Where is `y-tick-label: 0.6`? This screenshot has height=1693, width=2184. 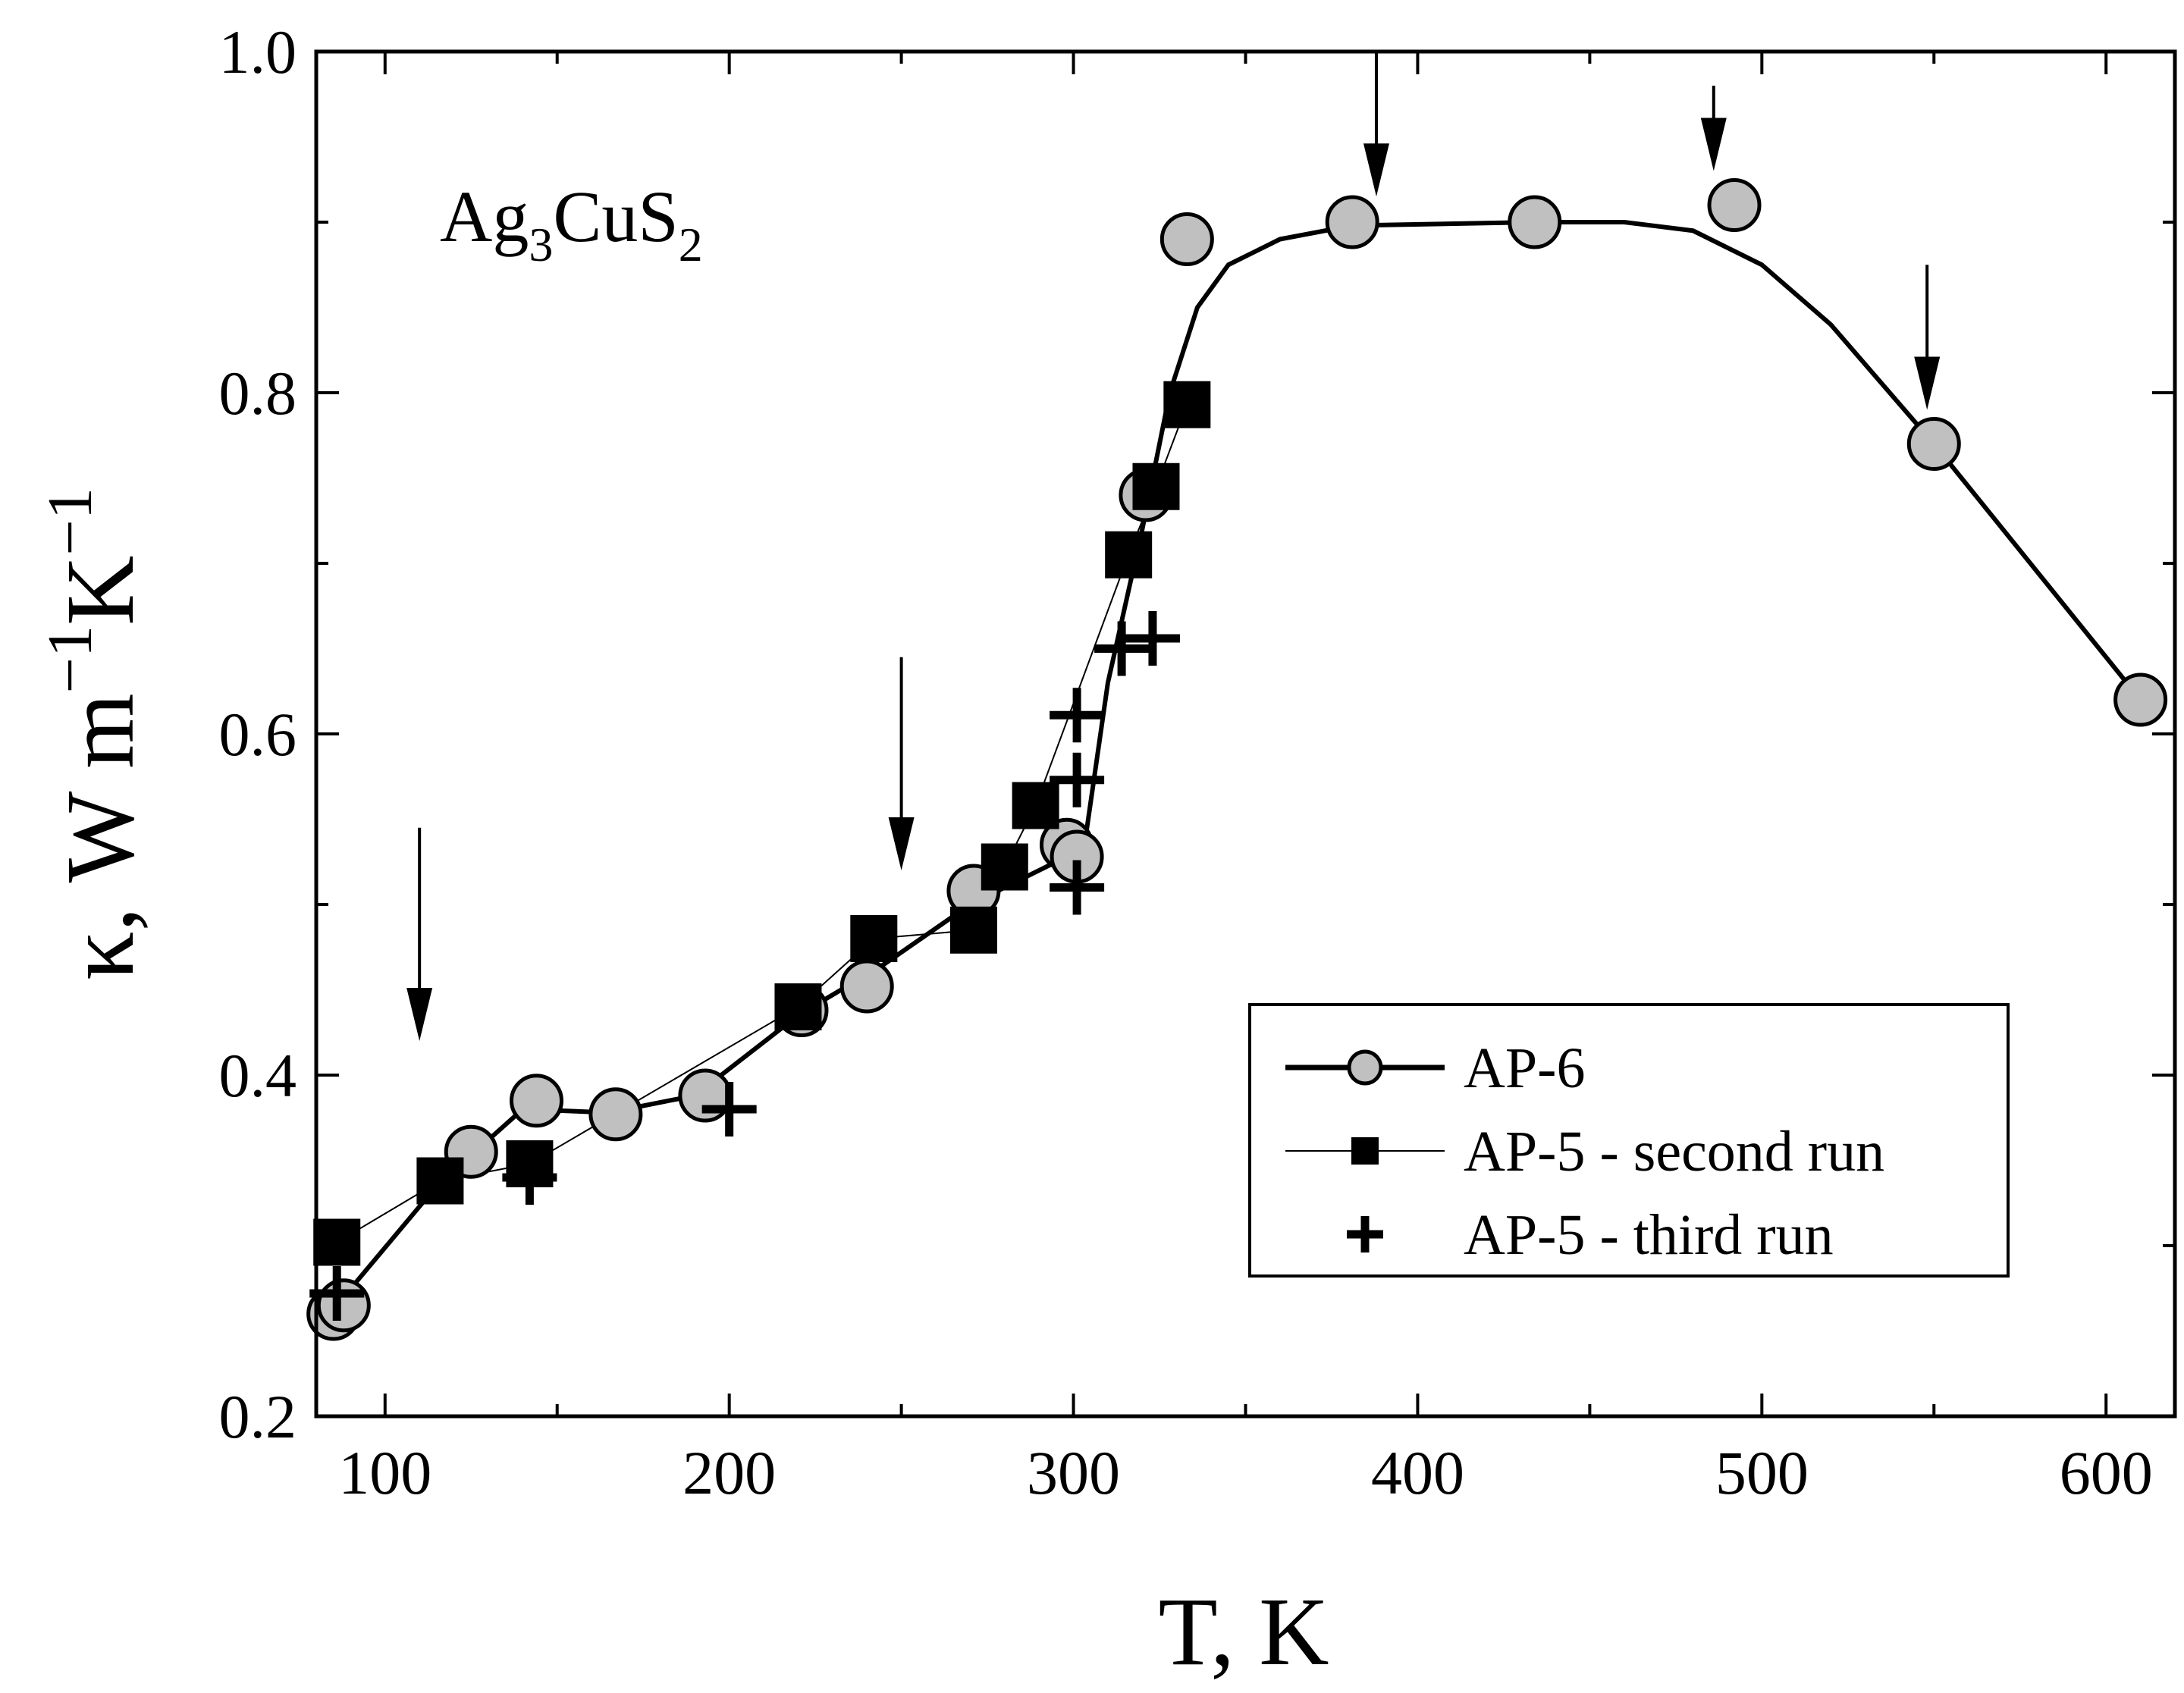 y-tick-label: 0.6 is located at coordinates (258, 735).